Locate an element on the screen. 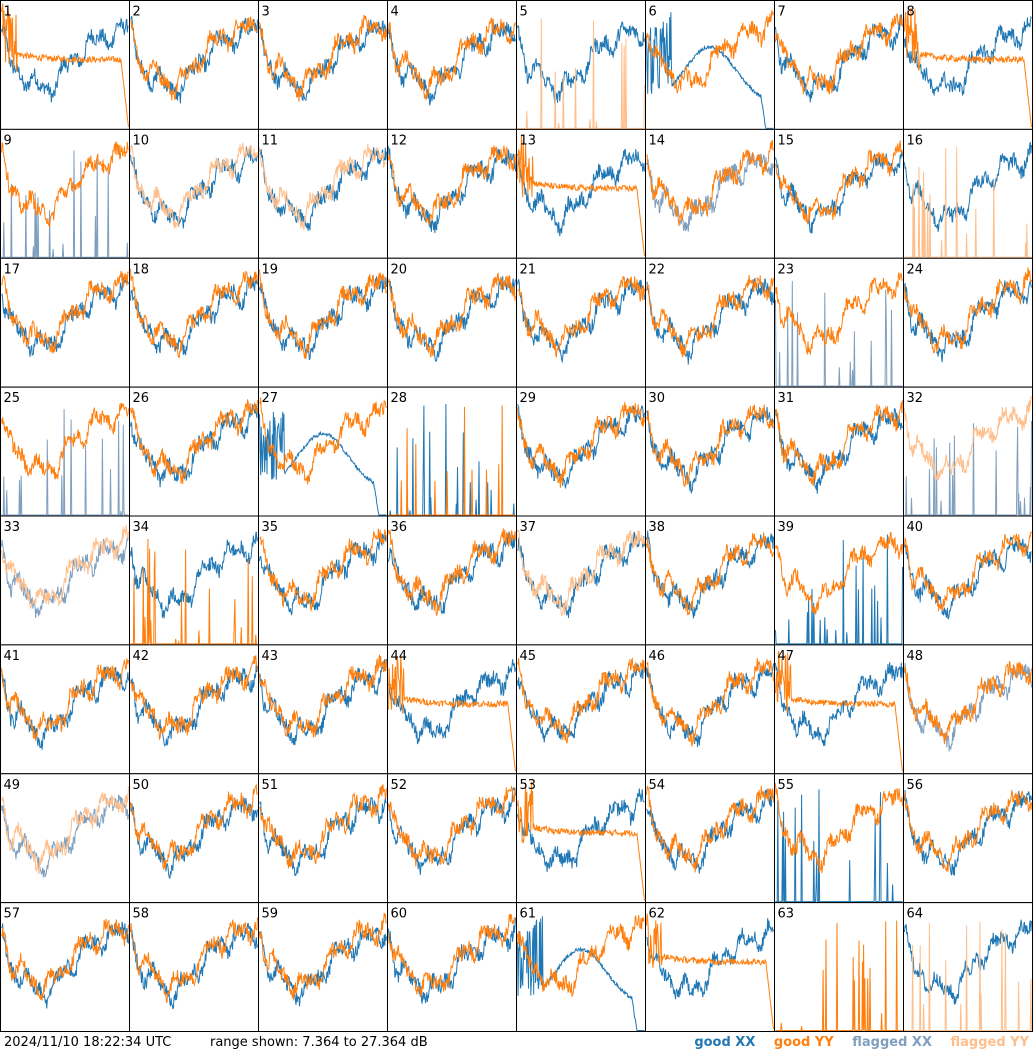 The height and width of the screenshot is (1053, 1033). panel-label: 46 is located at coordinates (657, 656).